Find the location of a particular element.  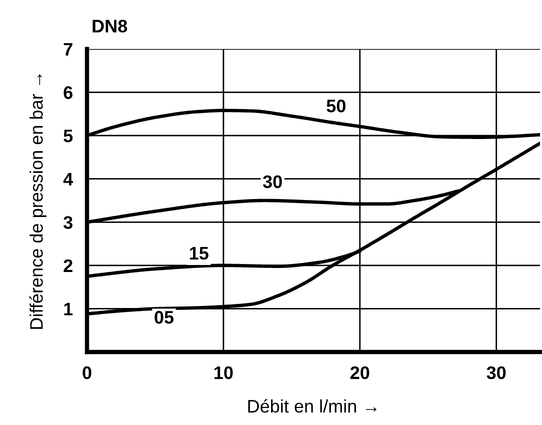

y-tick-label: 3 is located at coordinates (67, 222).